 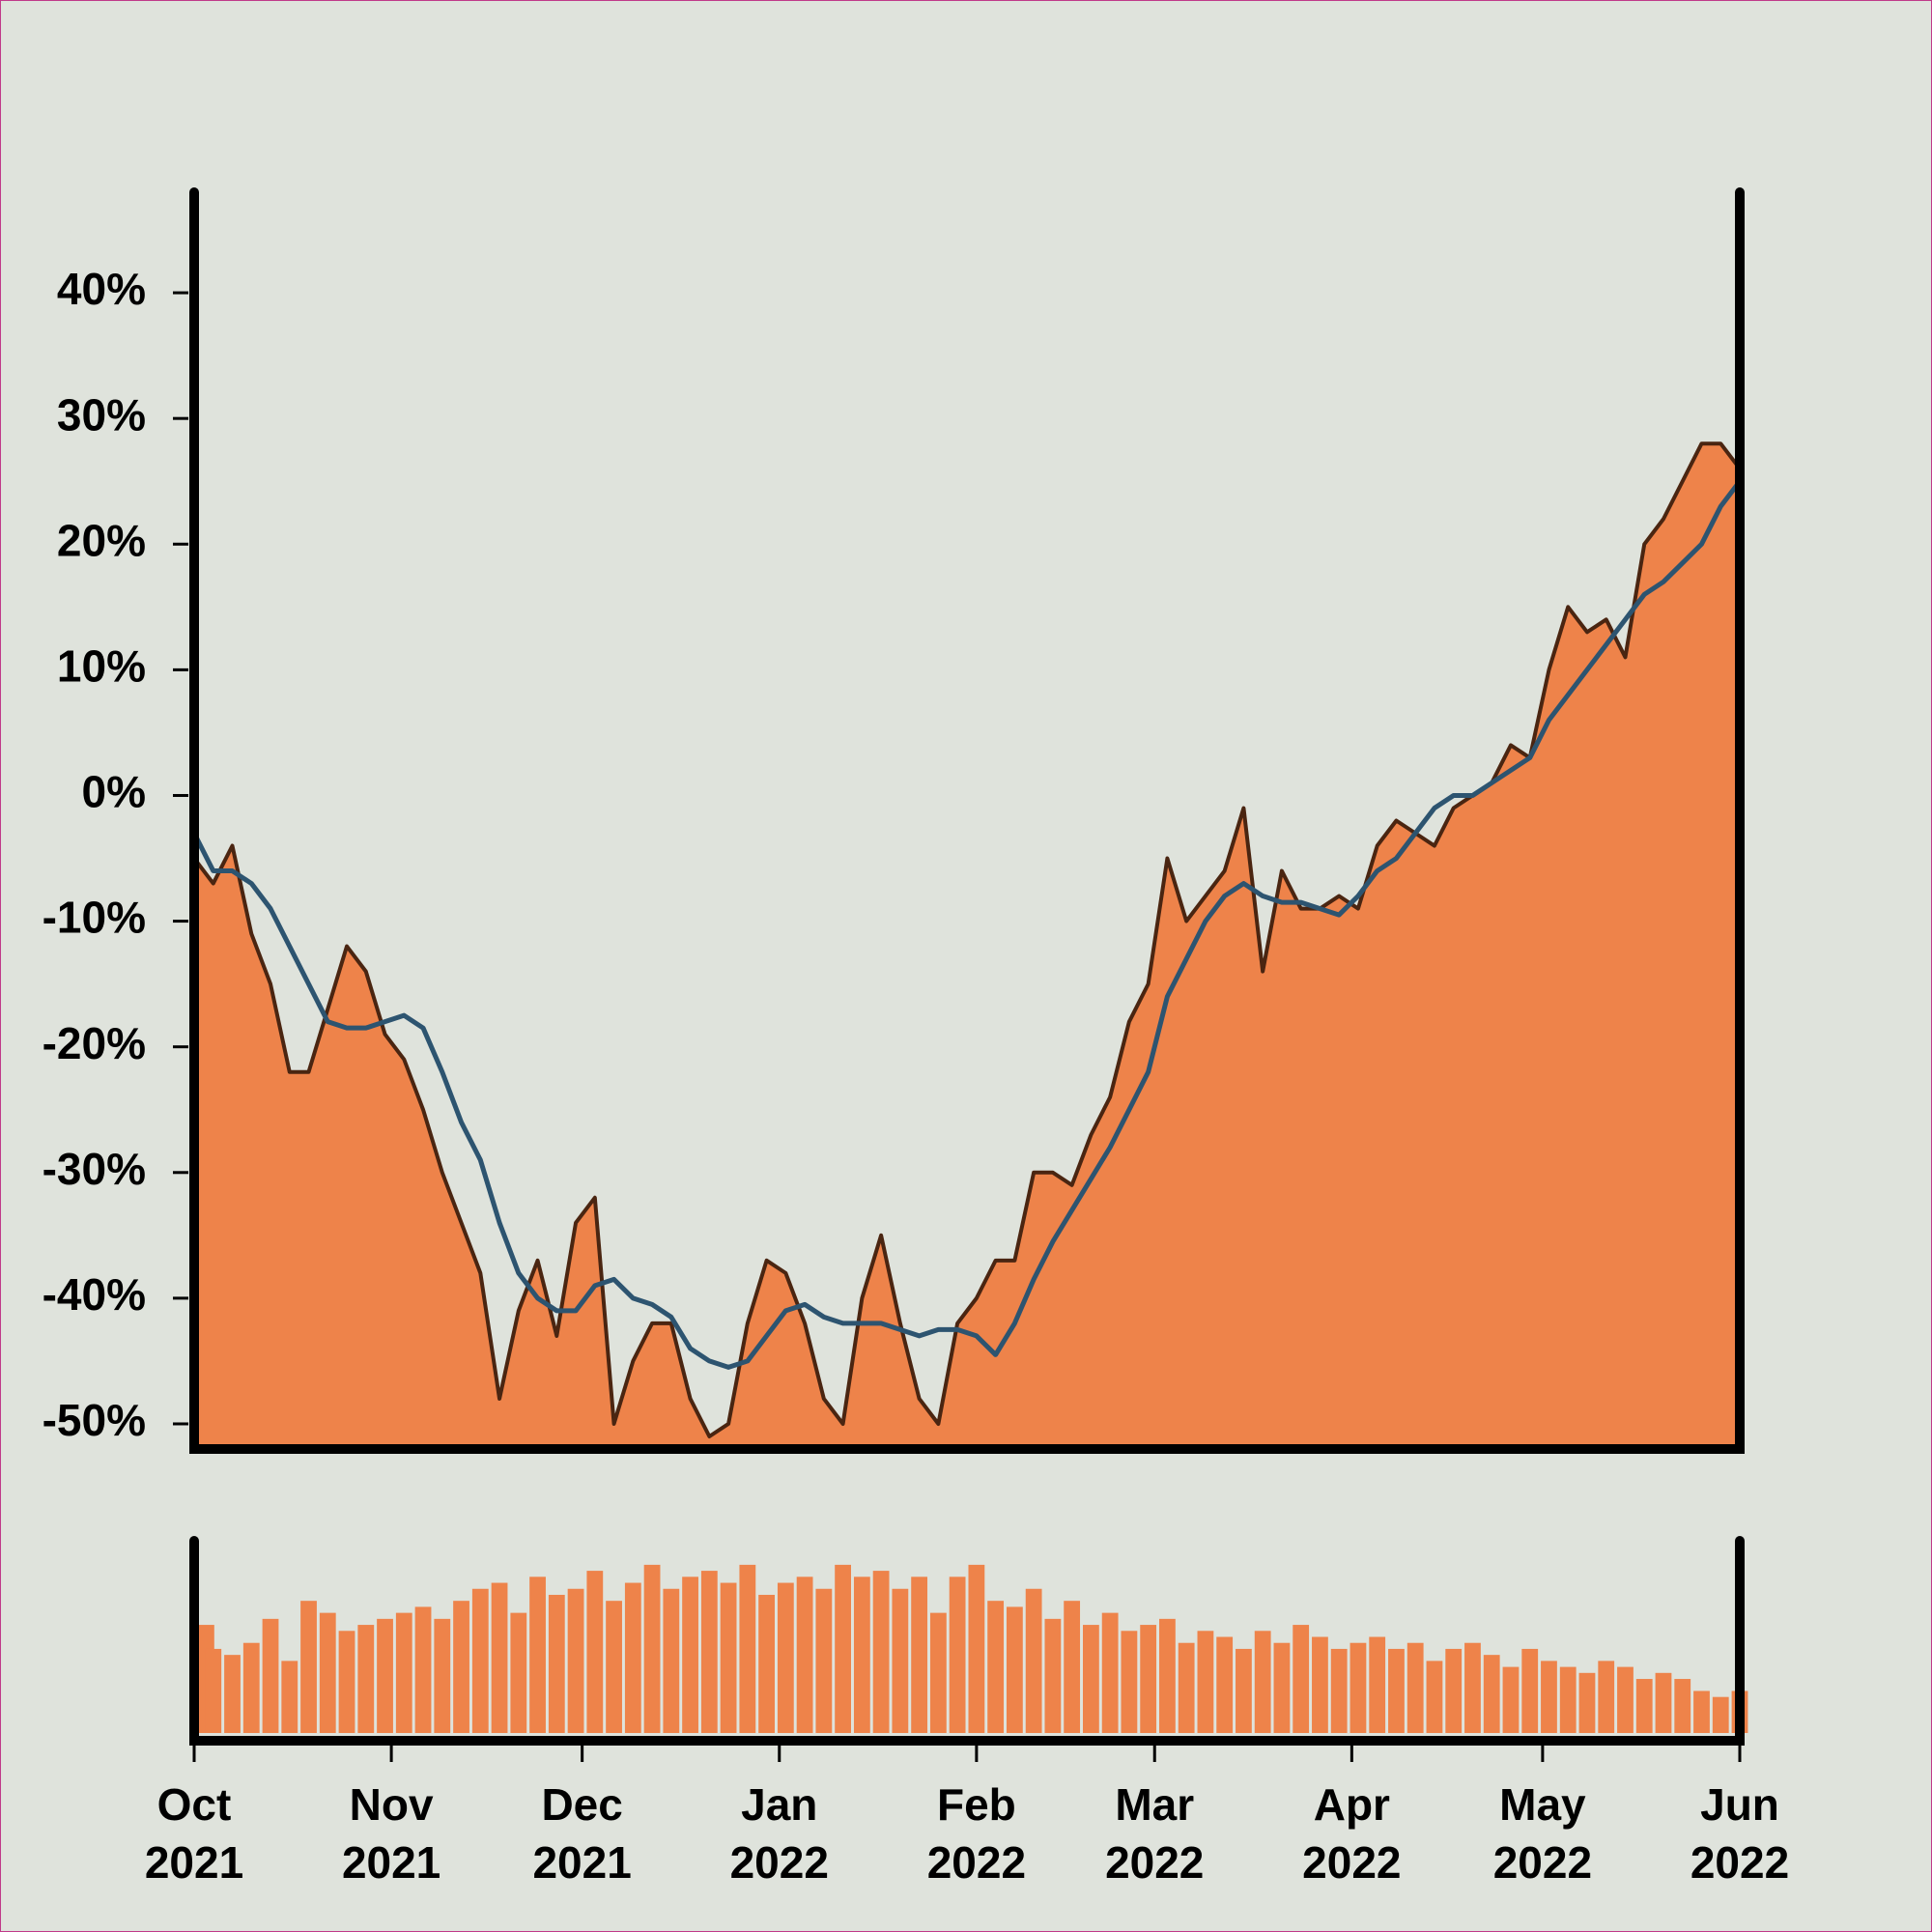 What do you see at coordinates (1352, 1833) in the screenshot?
I see `x-tick-label: Apr 2022` at bounding box center [1352, 1833].